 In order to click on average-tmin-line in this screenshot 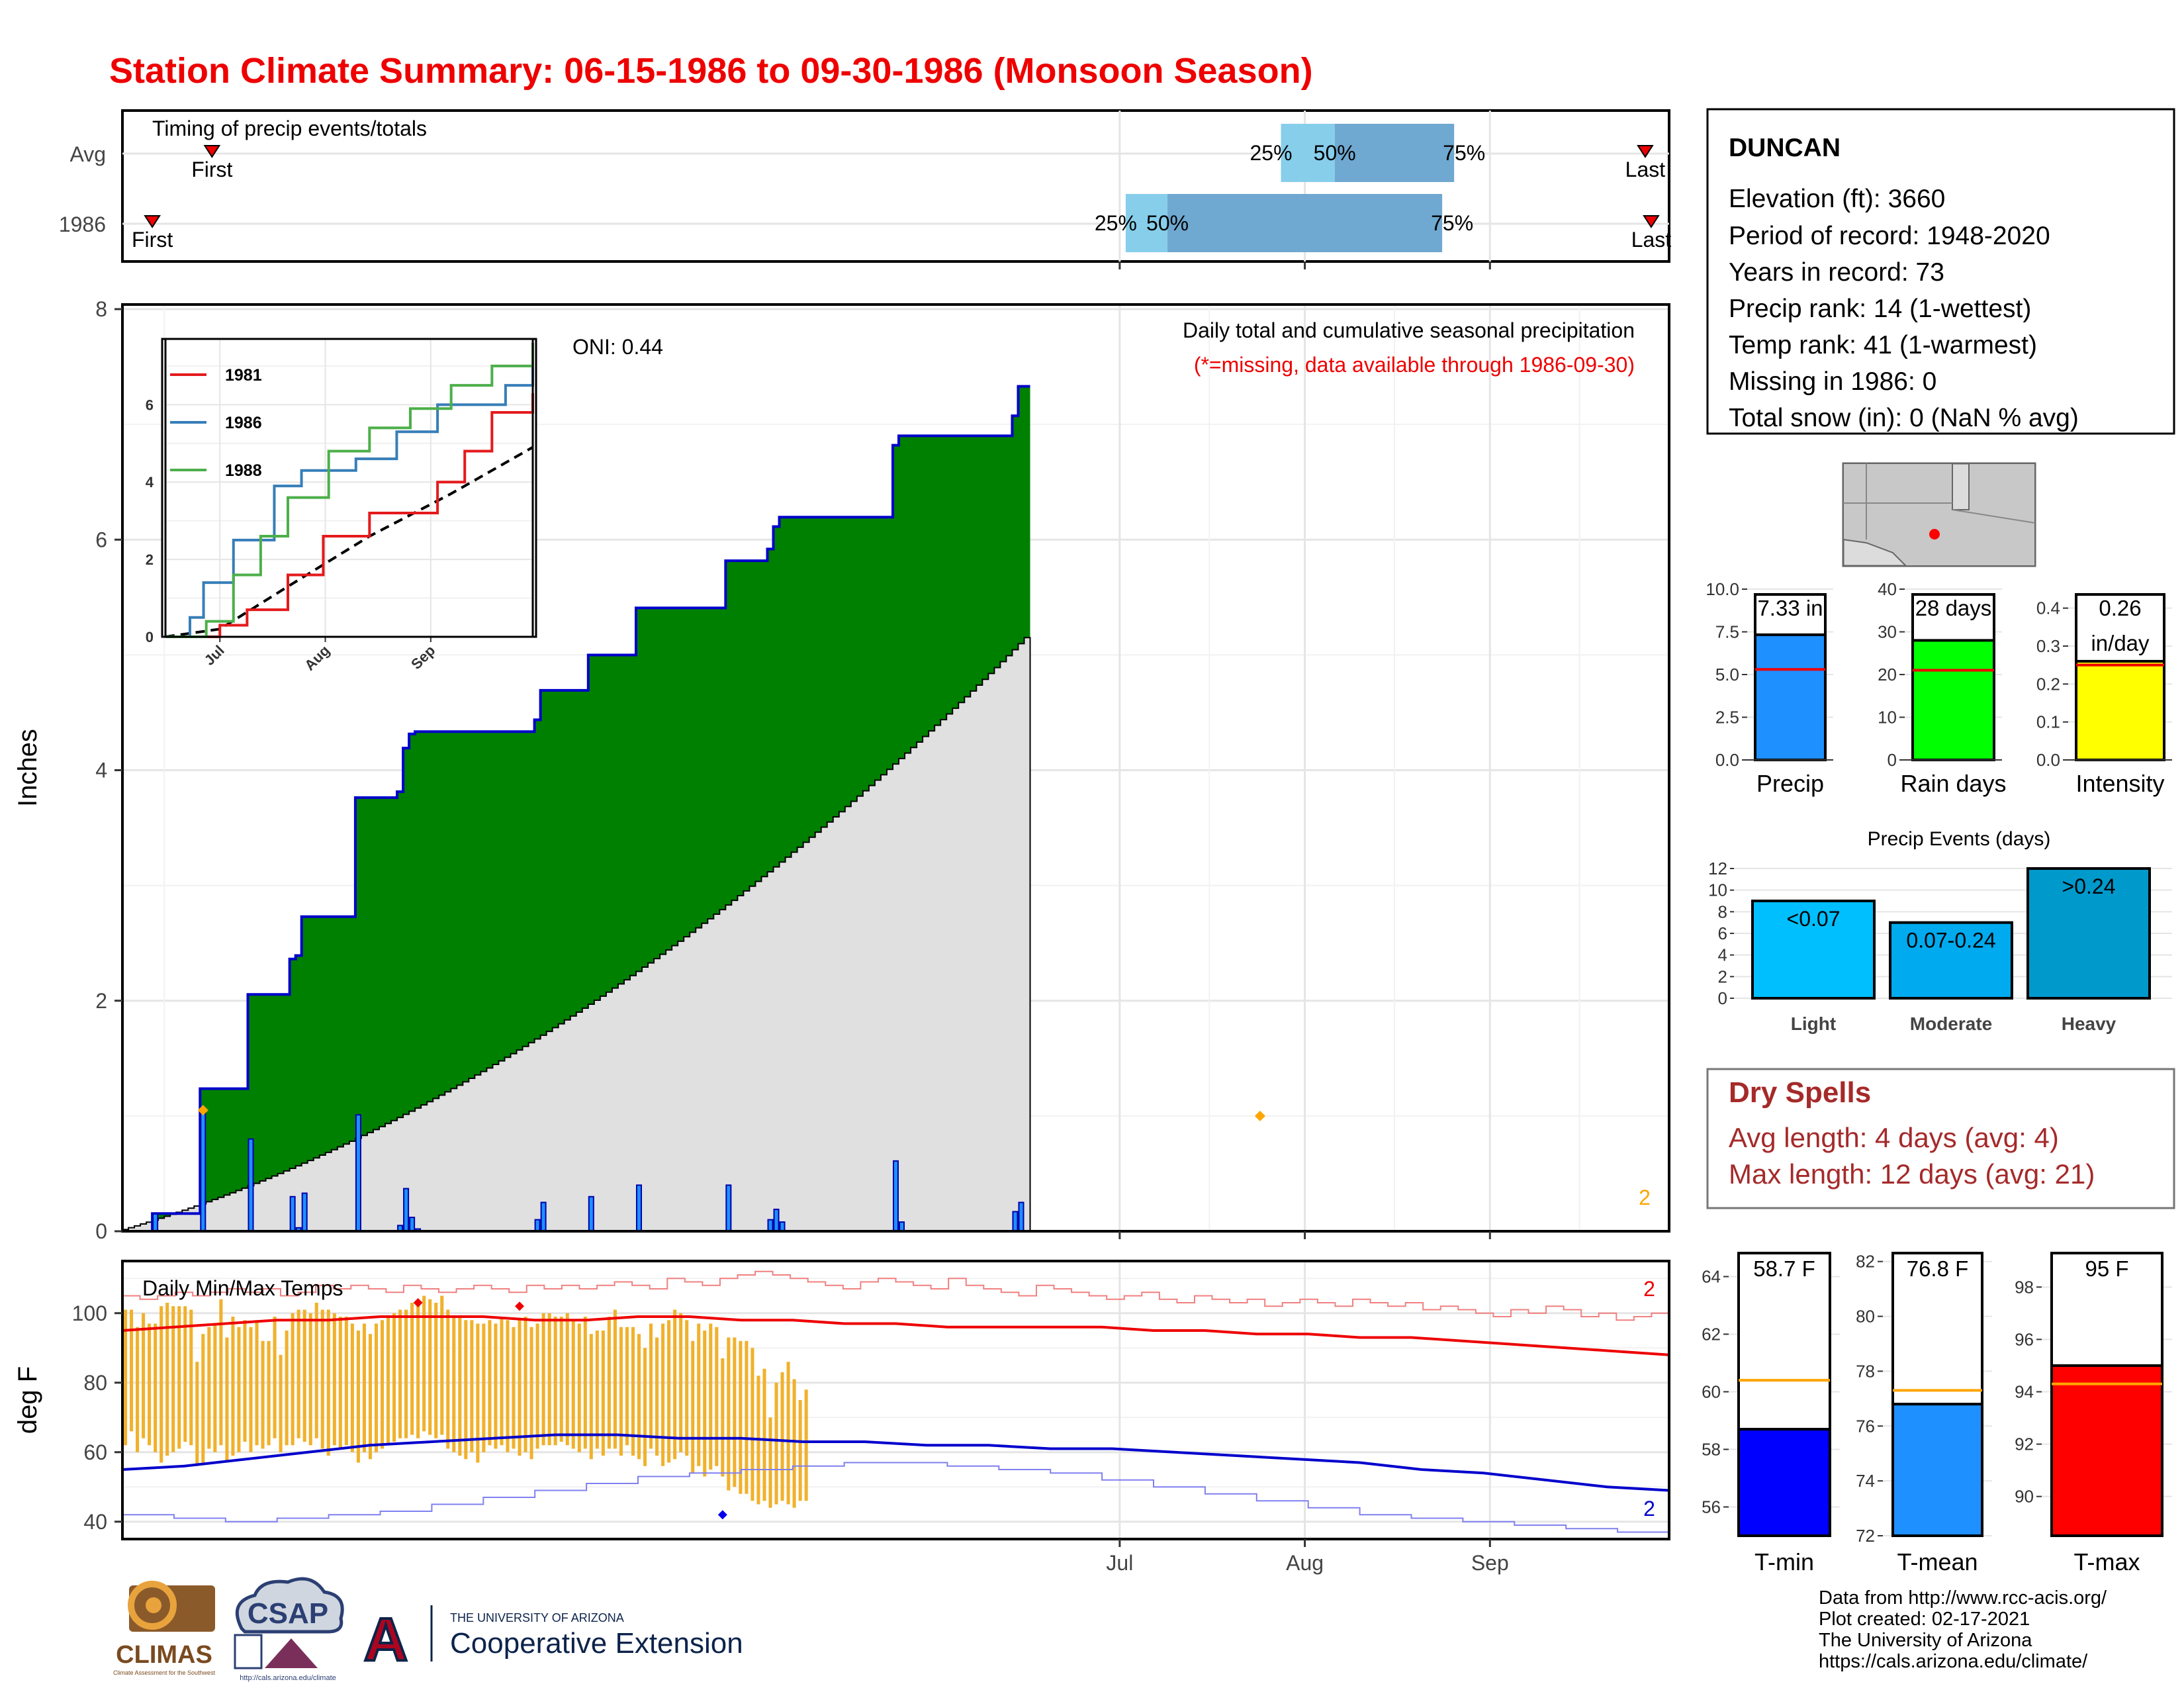, I will do `click(896, 1462)`.